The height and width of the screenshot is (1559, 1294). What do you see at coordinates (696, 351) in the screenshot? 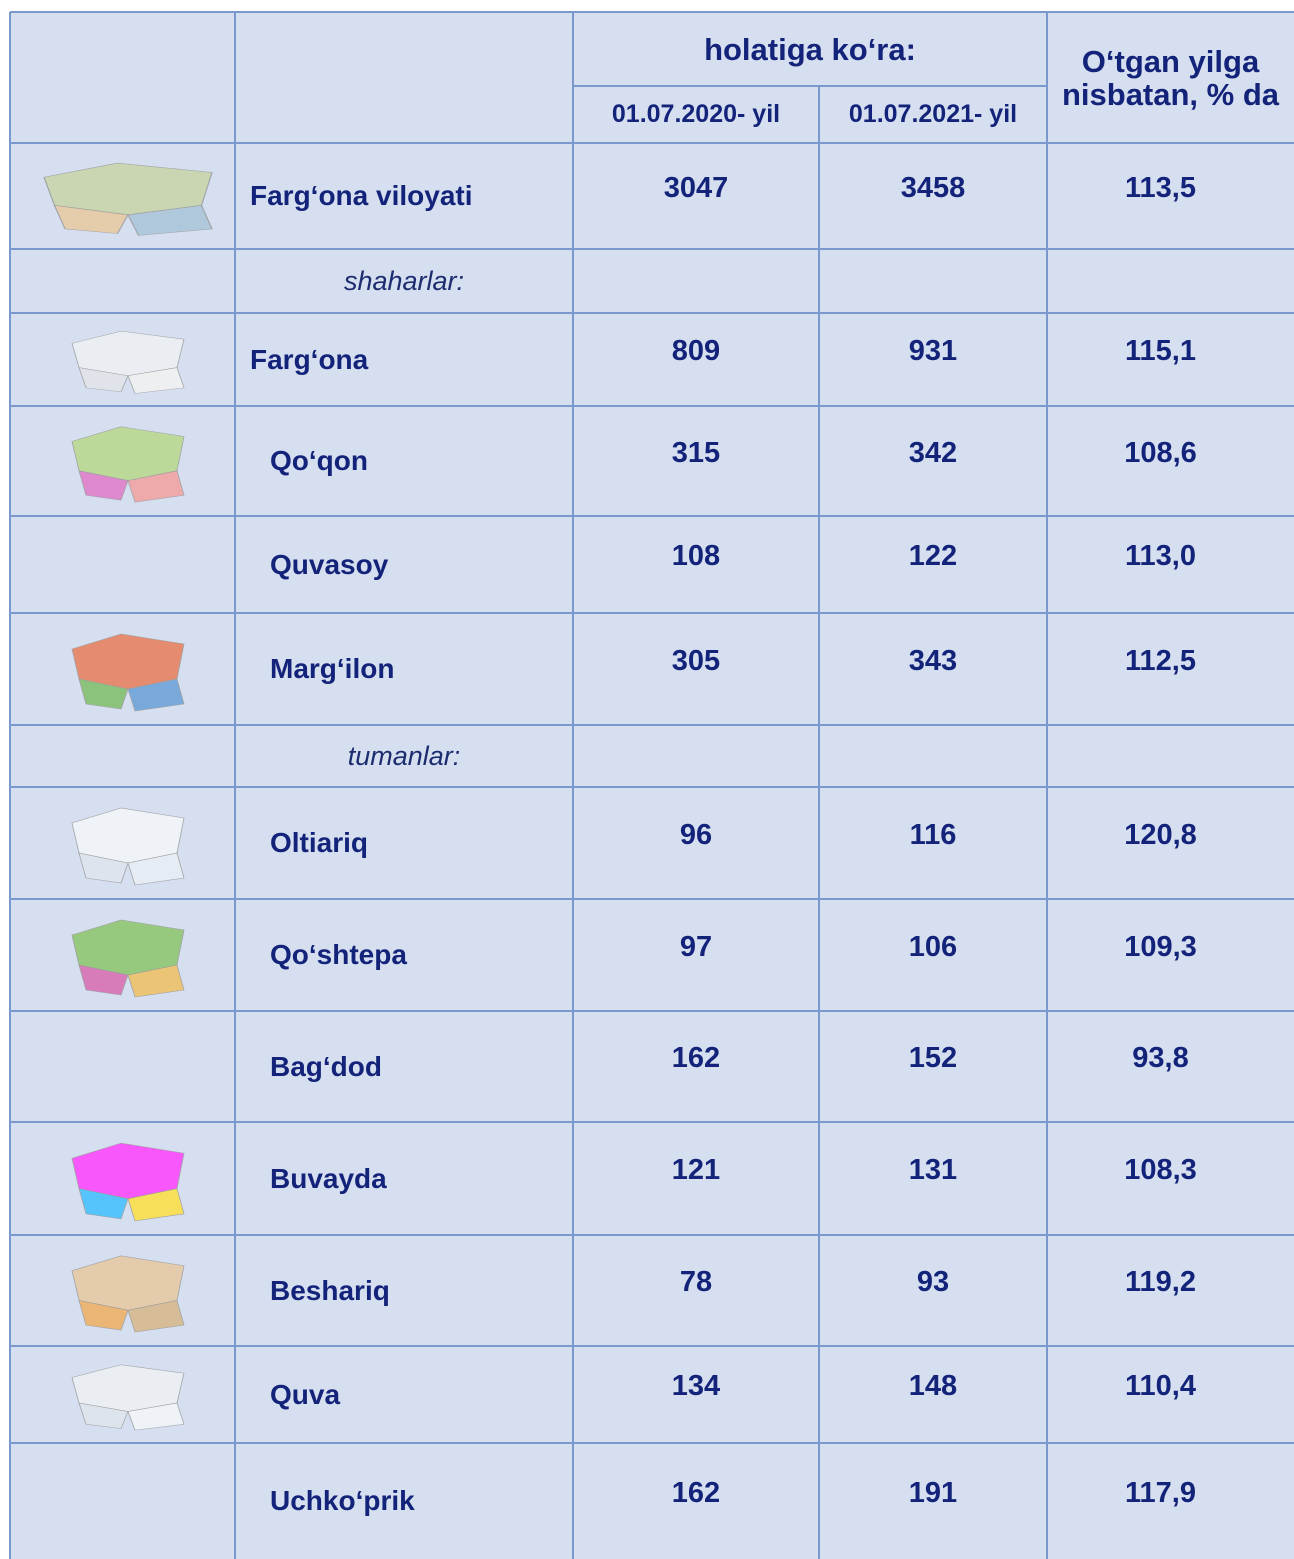
I see `cell-value: 809` at bounding box center [696, 351].